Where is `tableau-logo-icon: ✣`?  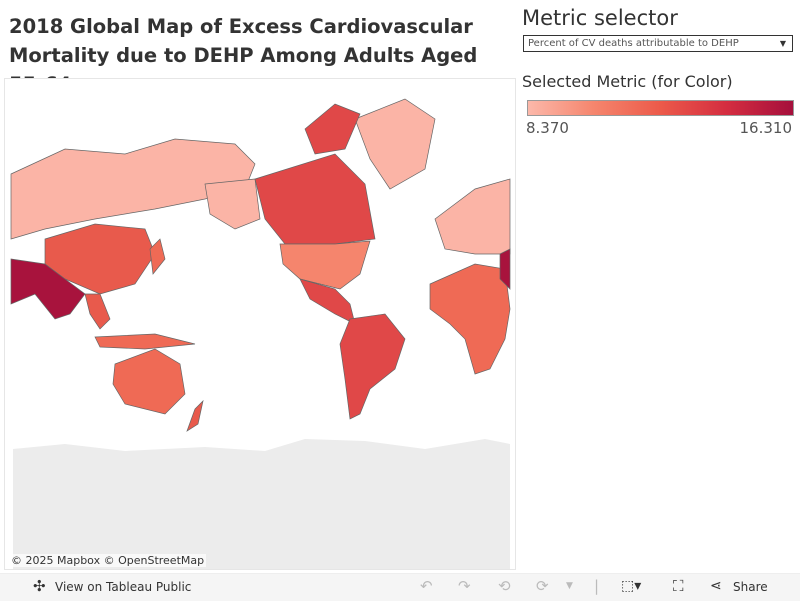 tableau-logo-icon: ✣ is located at coordinates (39, 586).